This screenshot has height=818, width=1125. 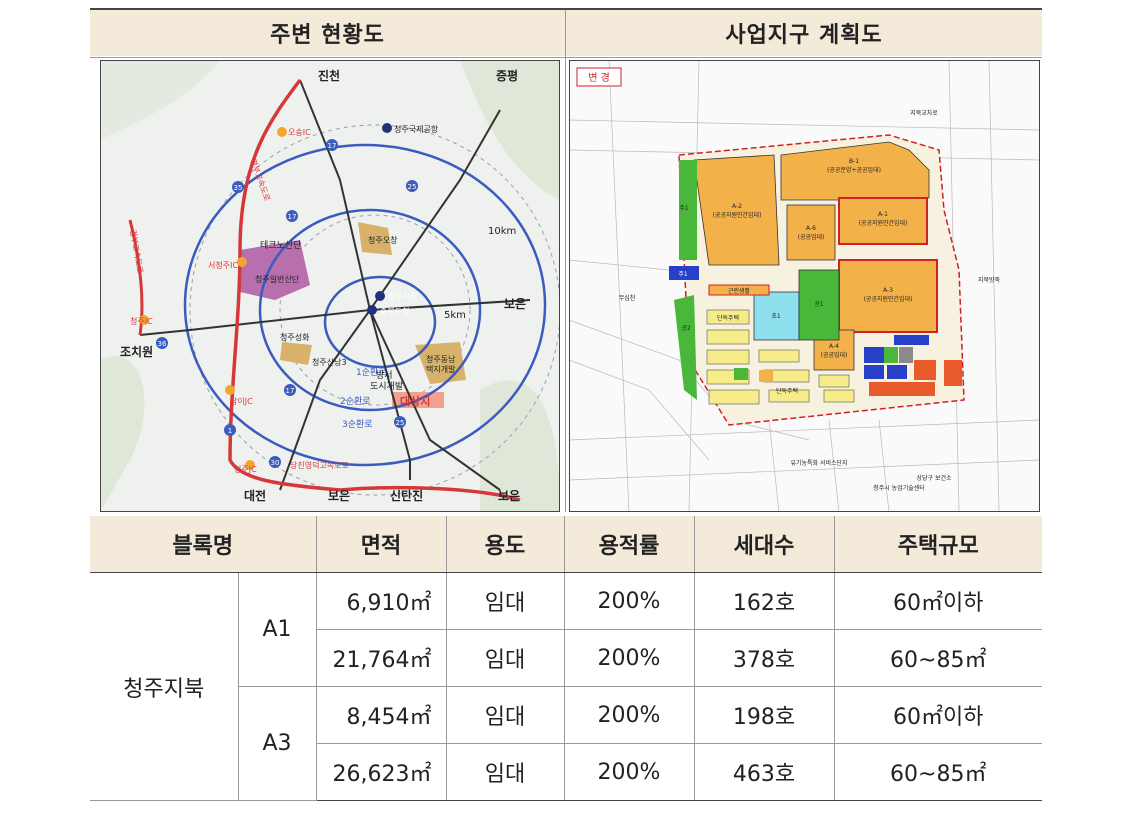 What do you see at coordinates (387, 128) in the screenshot?
I see `airport-marker` at bounding box center [387, 128].